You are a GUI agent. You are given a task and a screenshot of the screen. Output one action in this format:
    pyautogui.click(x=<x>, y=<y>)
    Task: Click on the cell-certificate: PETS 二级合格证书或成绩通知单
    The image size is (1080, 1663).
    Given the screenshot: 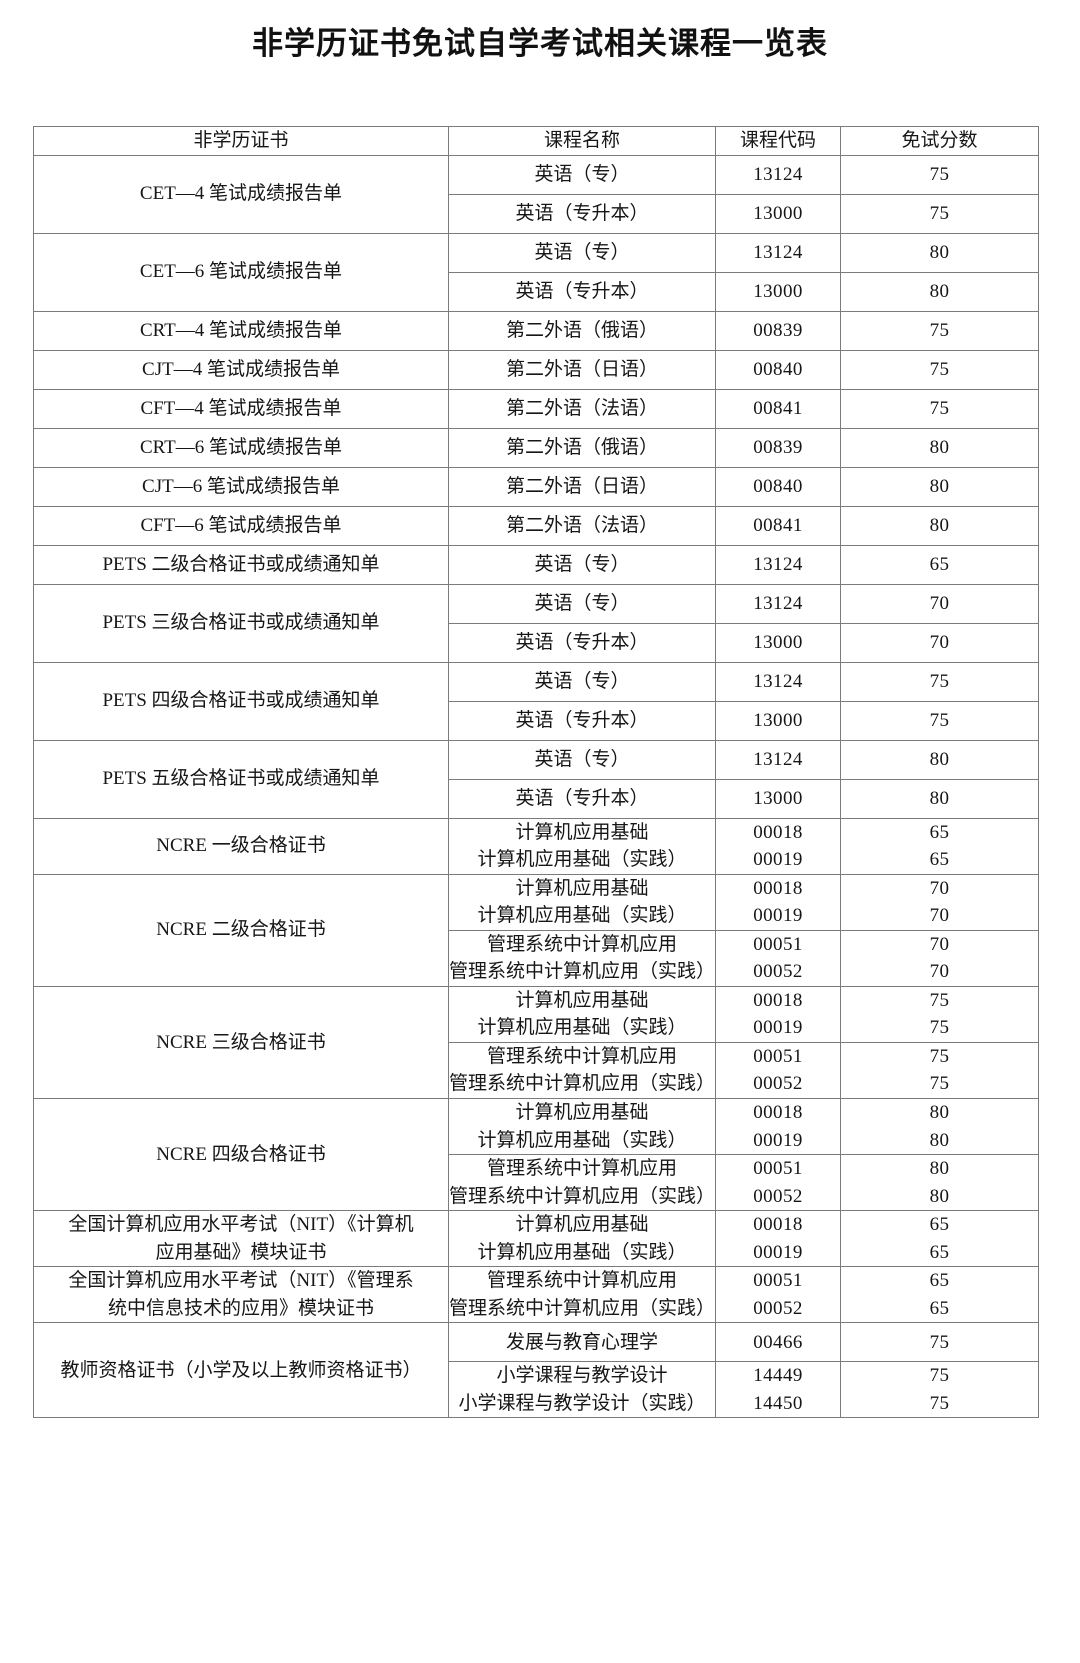 What is the action you would take?
    pyautogui.click(x=241, y=564)
    